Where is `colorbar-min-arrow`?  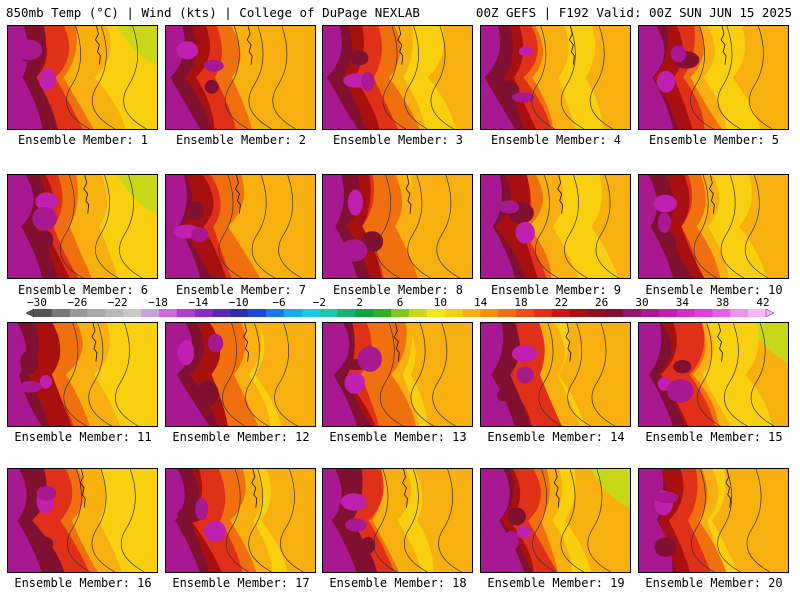
colorbar-min-arrow is located at coordinates (30, 313).